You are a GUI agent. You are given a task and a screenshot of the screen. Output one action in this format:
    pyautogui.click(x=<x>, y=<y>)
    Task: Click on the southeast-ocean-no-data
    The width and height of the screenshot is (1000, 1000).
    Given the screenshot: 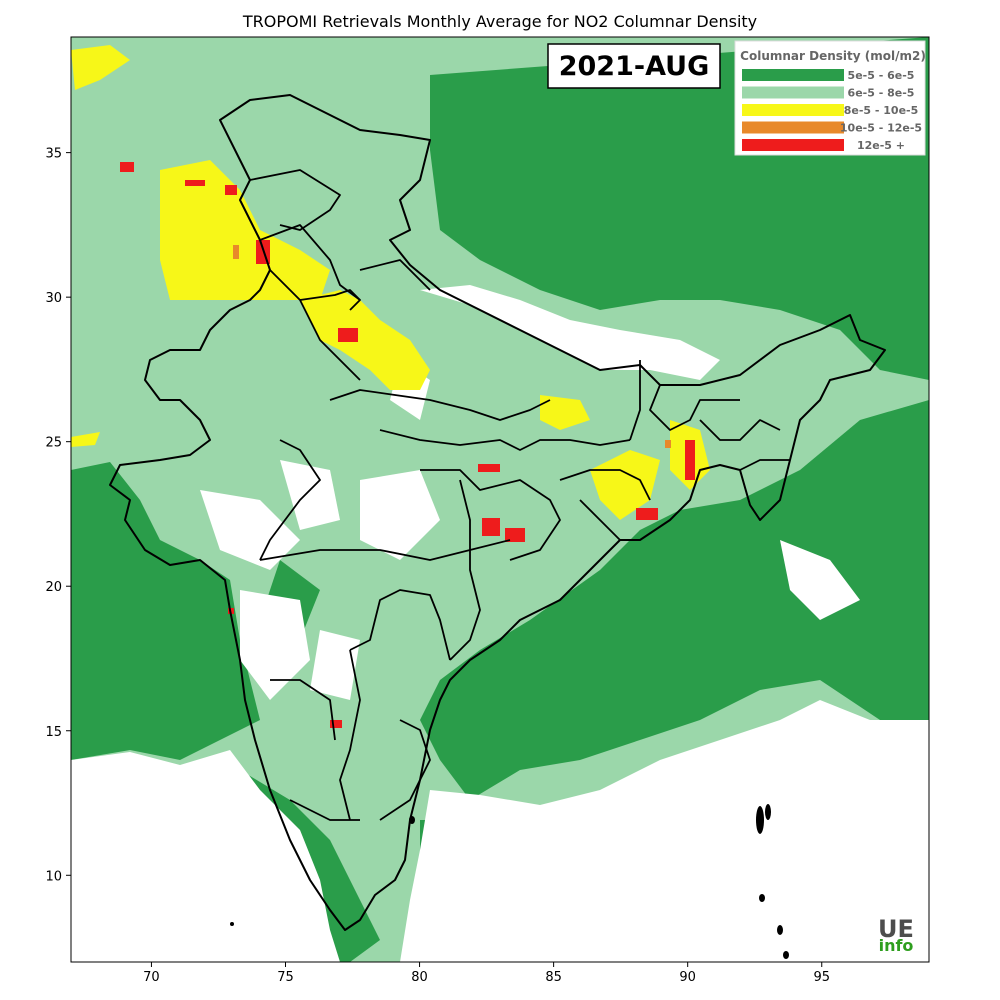 What is the action you would take?
    pyautogui.click(x=664, y=831)
    